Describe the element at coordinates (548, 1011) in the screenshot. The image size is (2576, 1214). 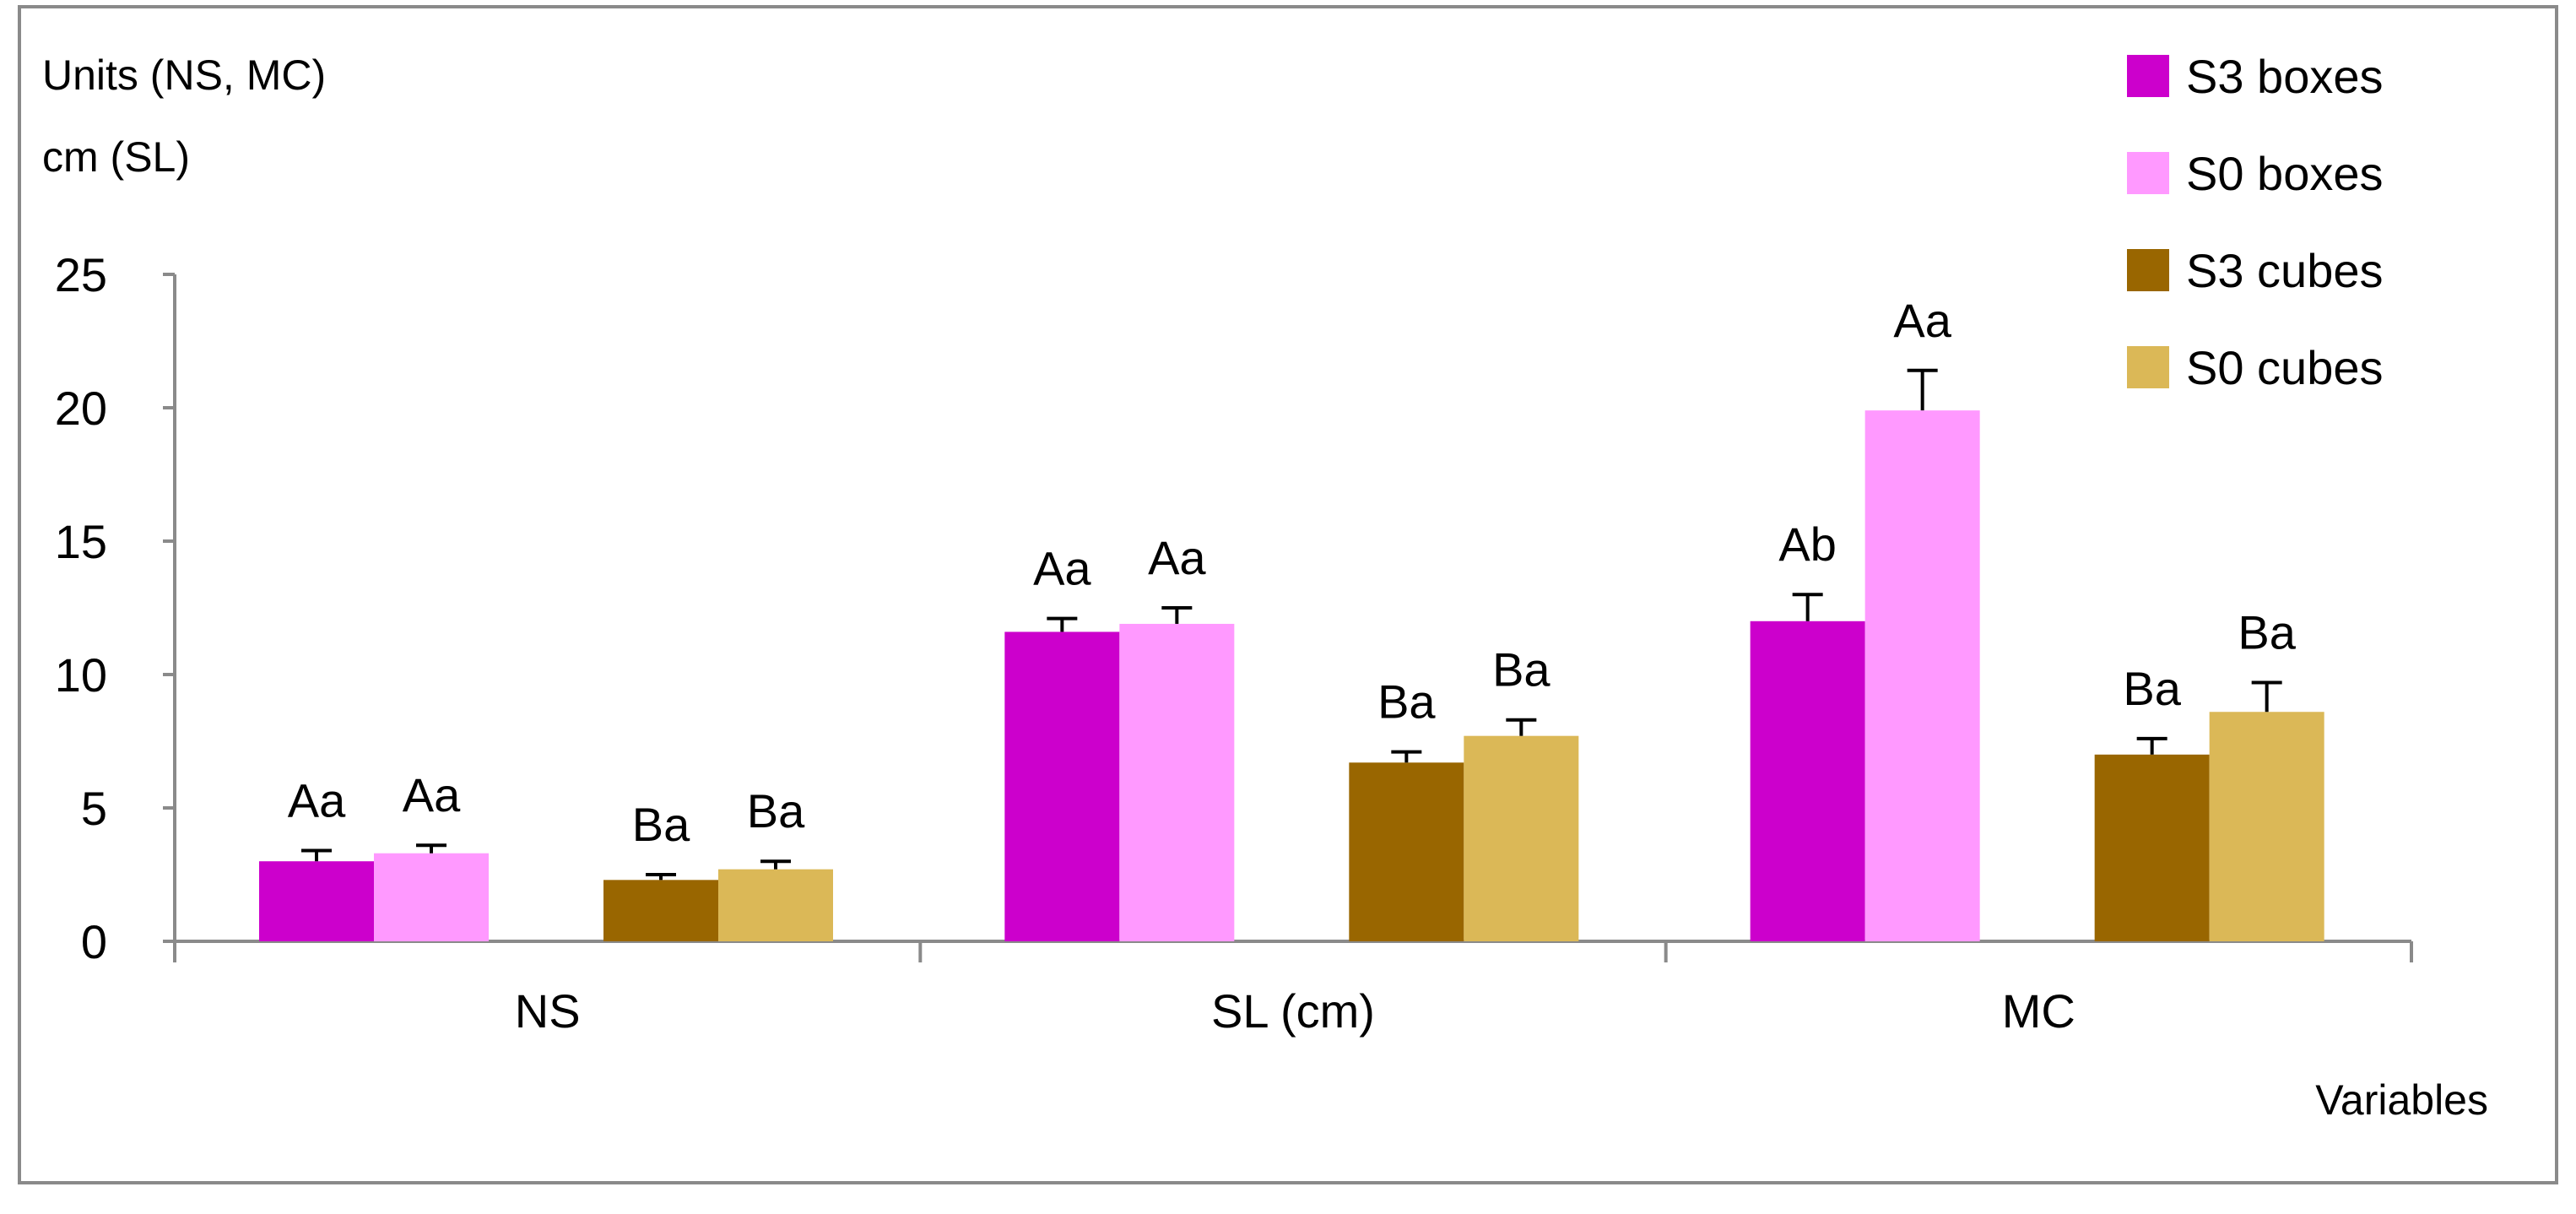
I see `x-tick-label: NS` at that location.